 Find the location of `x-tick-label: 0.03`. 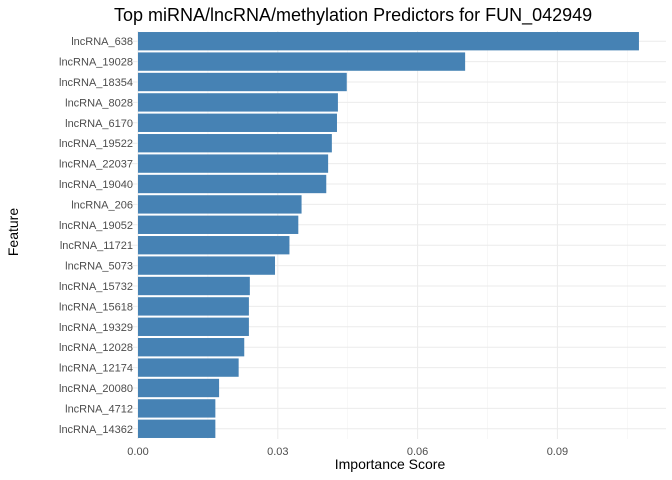

x-tick-label: 0.03 is located at coordinates (277, 452).